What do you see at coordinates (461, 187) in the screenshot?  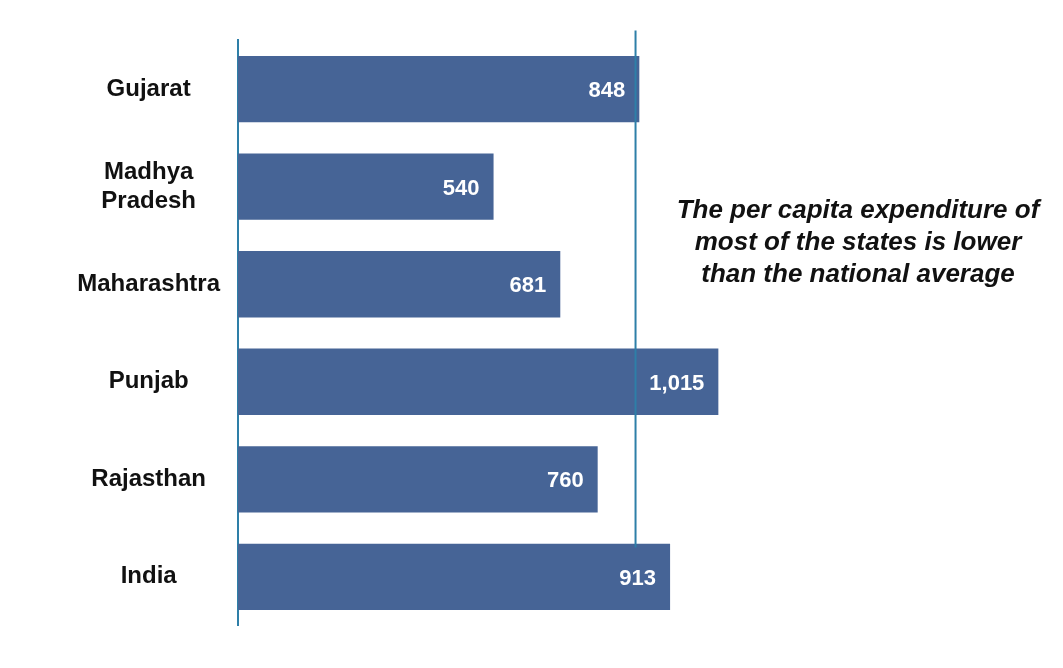 I see `data-label: 540` at bounding box center [461, 187].